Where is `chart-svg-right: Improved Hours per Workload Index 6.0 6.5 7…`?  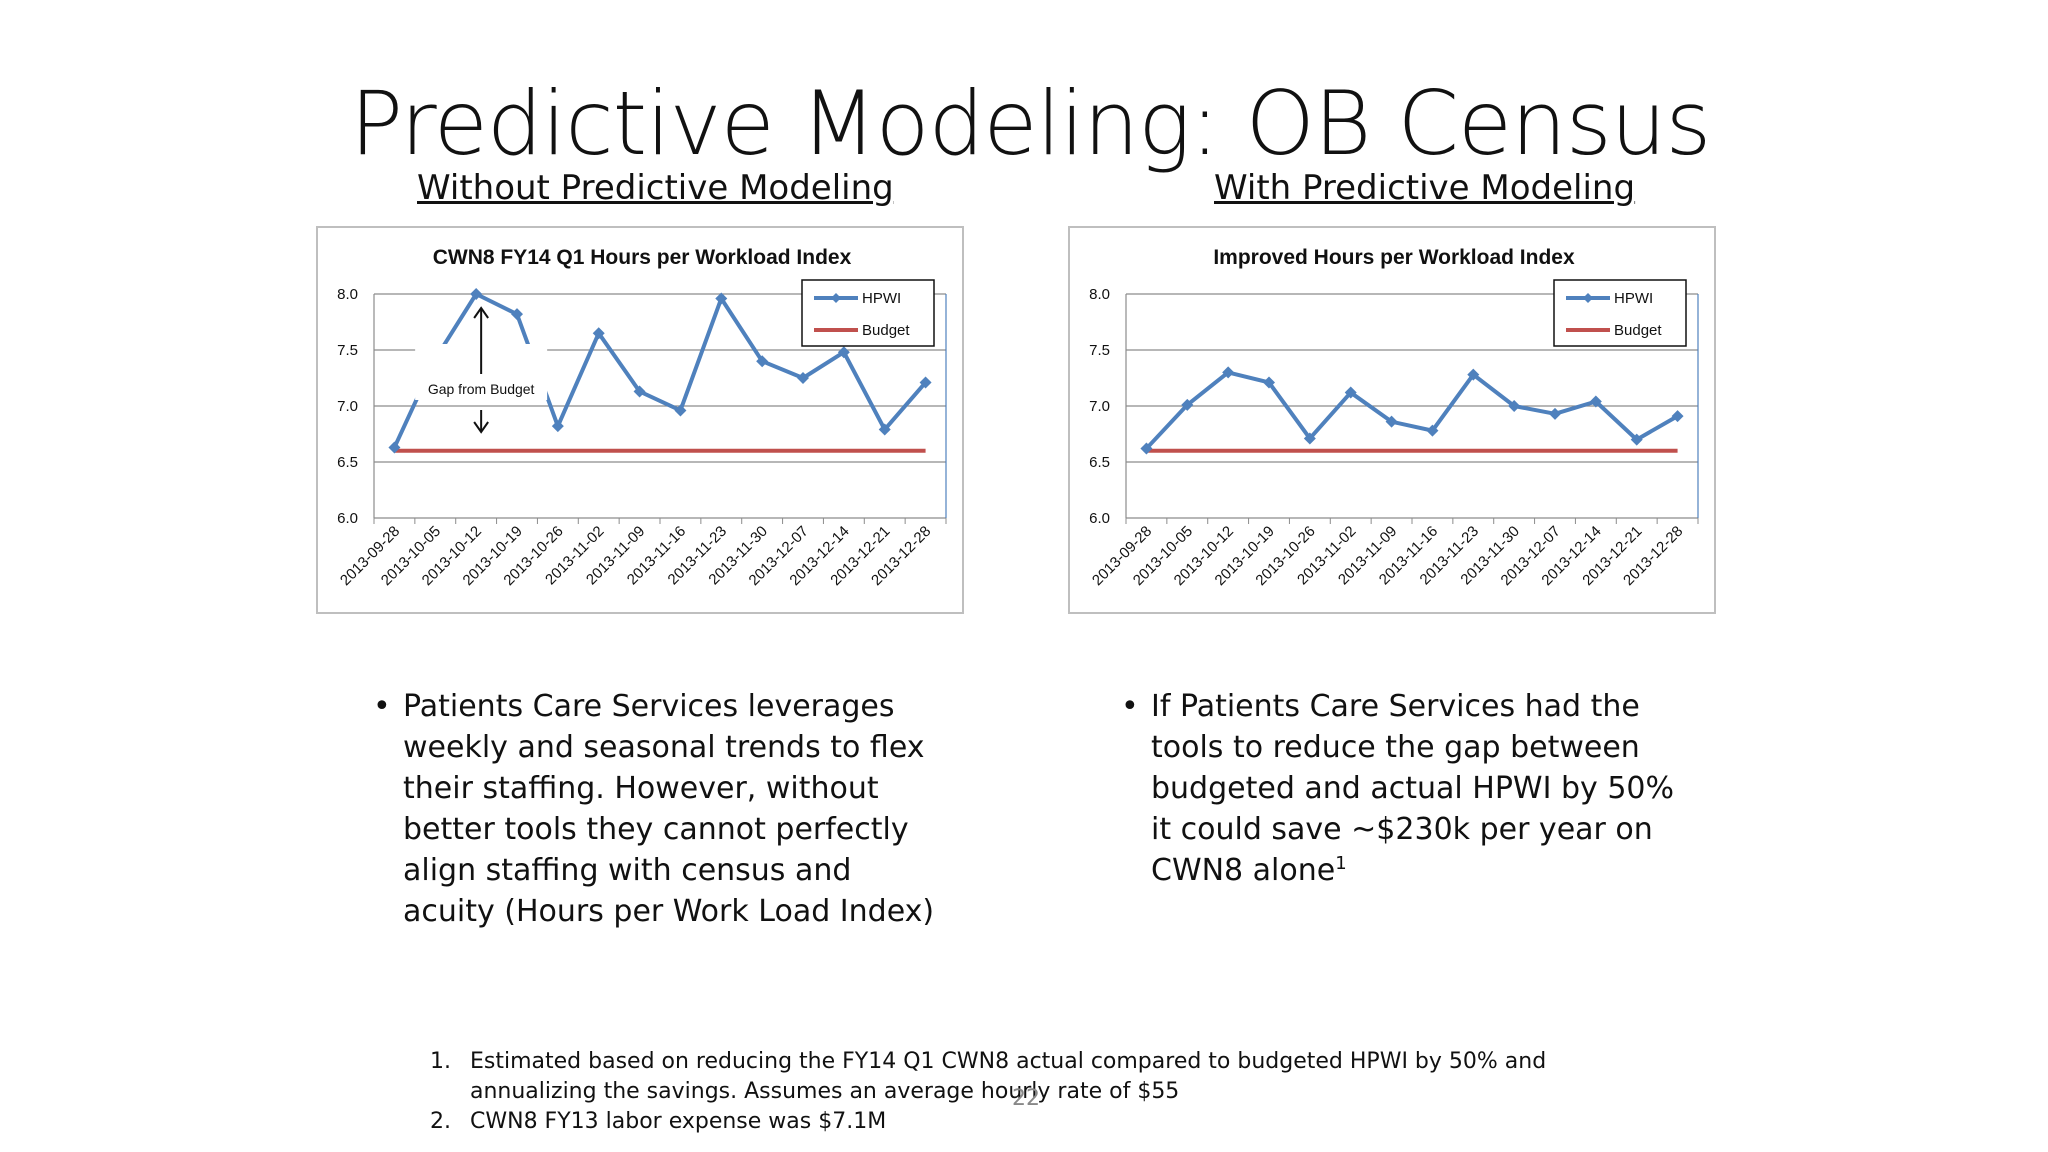 chart-svg-right: Improved Hours per Workload Index 6.0 6.5 7… is located at coordinates (1394, 417).